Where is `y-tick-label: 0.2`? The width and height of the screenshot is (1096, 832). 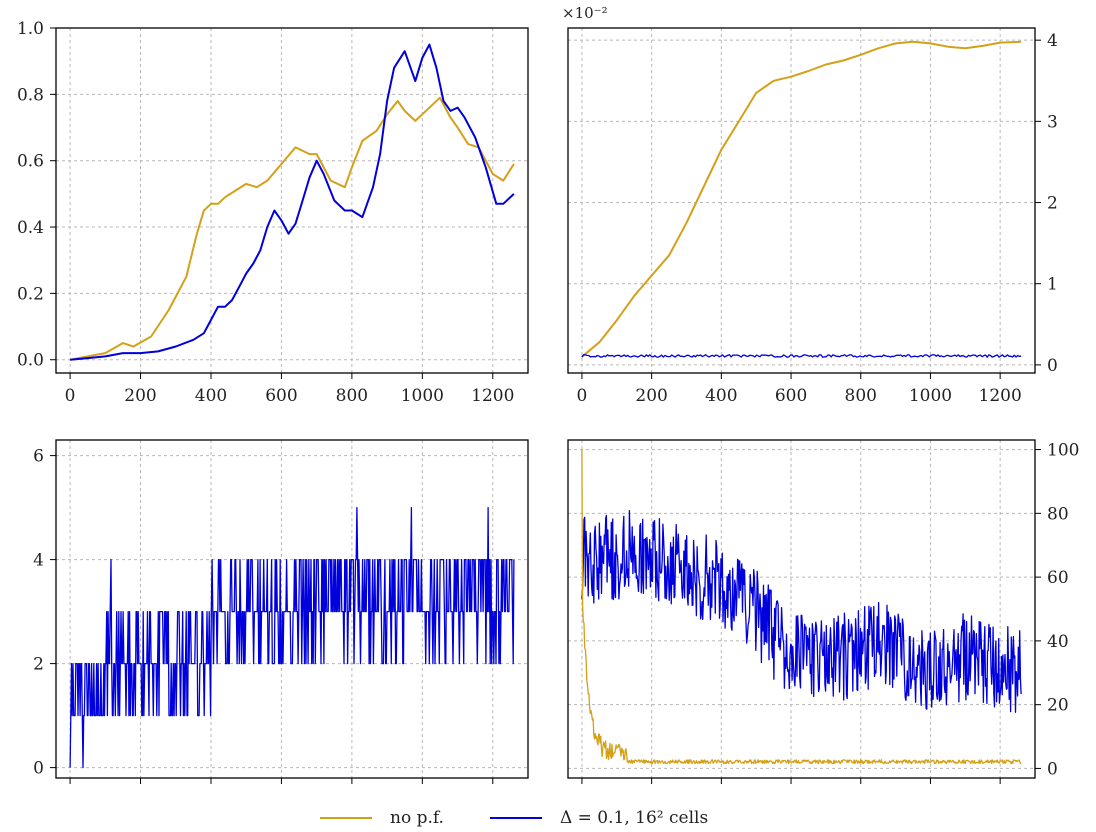 y-tick-label: 0.2 is located at coordinates (30, 294).